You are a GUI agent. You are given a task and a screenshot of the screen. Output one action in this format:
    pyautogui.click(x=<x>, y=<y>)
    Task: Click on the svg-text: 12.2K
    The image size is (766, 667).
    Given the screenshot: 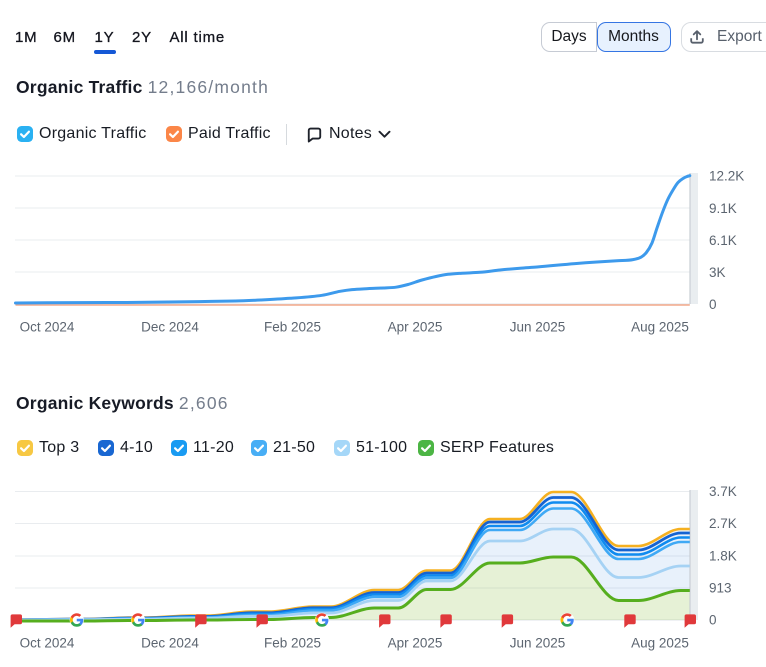 What is the action you would take?
    pyautogui.click(x=726, y=176)
    